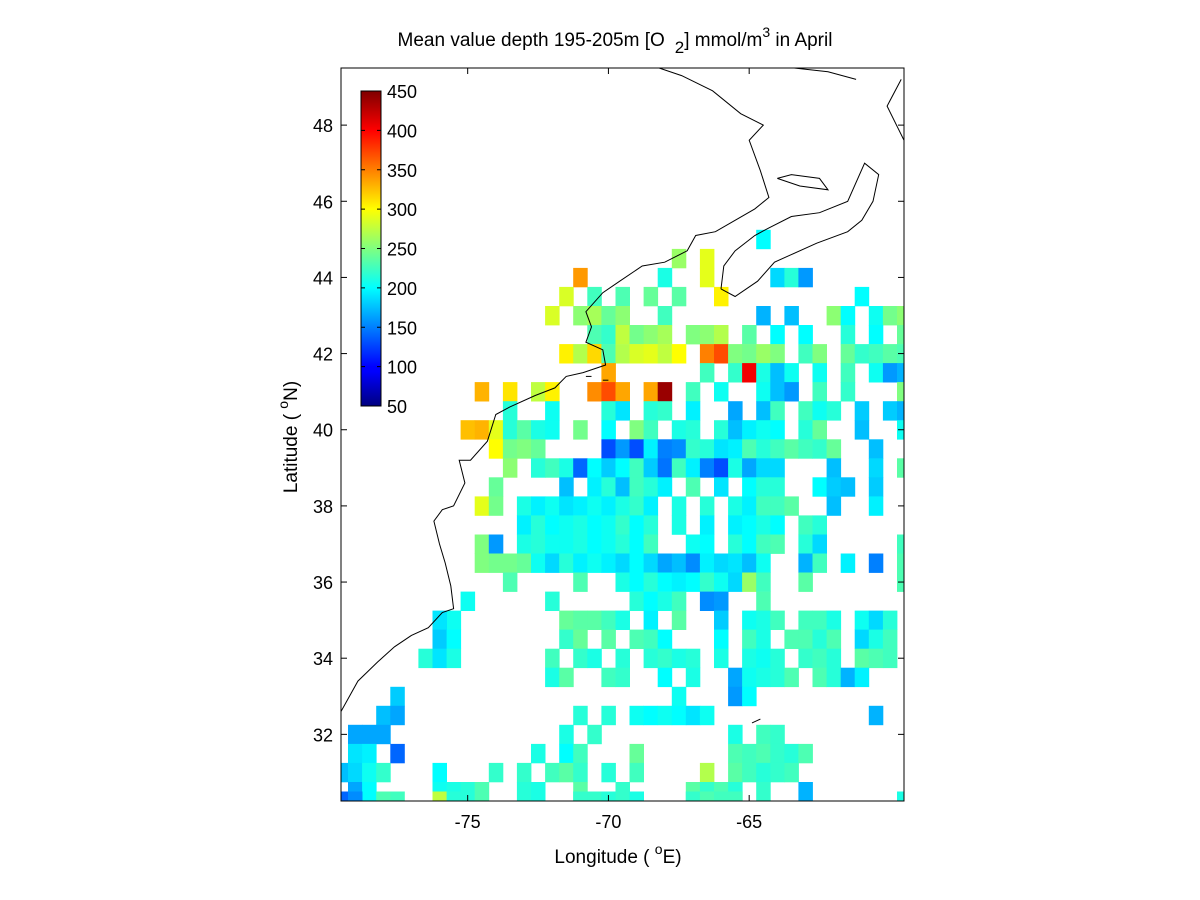 The width and height of the screenshot is (1200, 900). What do you see at coordinates (323, 735) in the screenshot?
I see `y-tick-label: 32` at bounding box center [323, 735].